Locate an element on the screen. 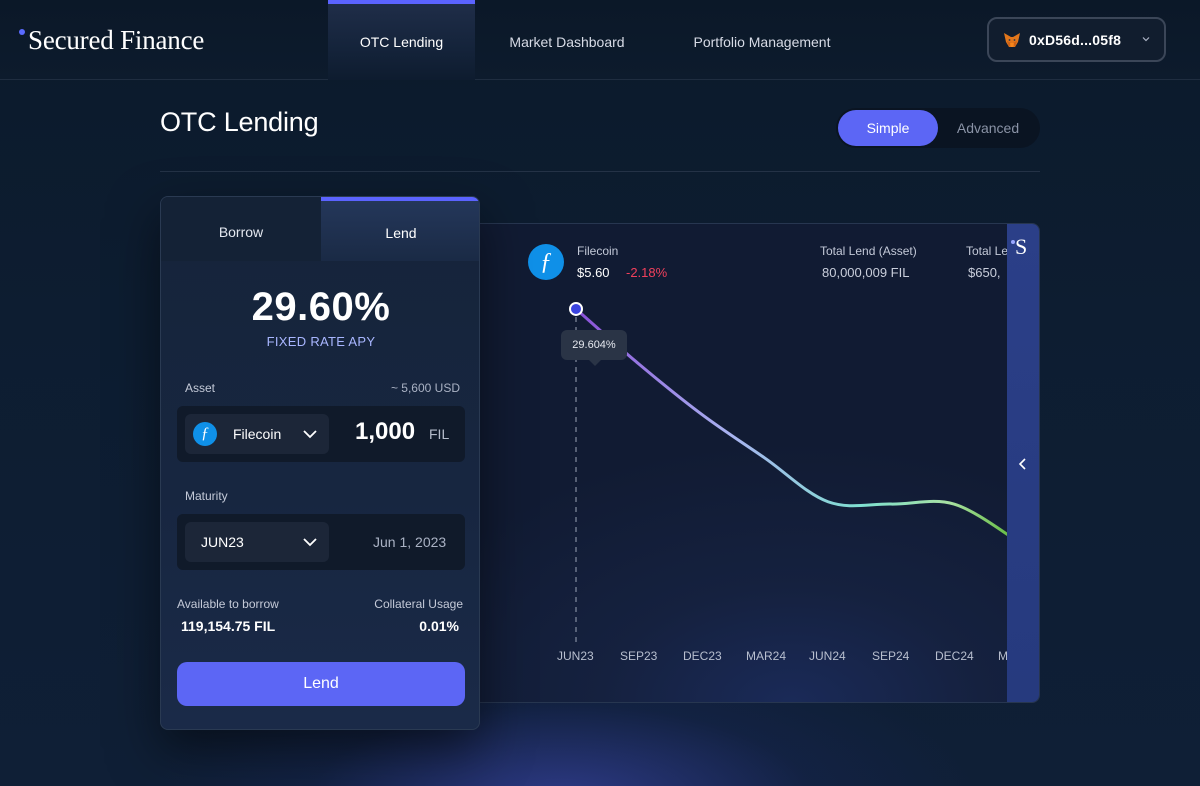  collapse-side-panel: S is located at coordinates (1023, 463).